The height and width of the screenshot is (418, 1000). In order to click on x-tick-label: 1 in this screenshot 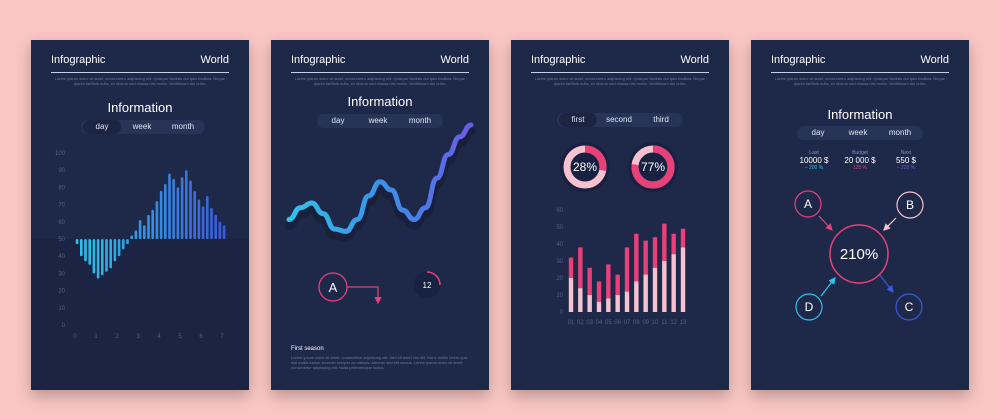, I will do `click(96, 337)`.